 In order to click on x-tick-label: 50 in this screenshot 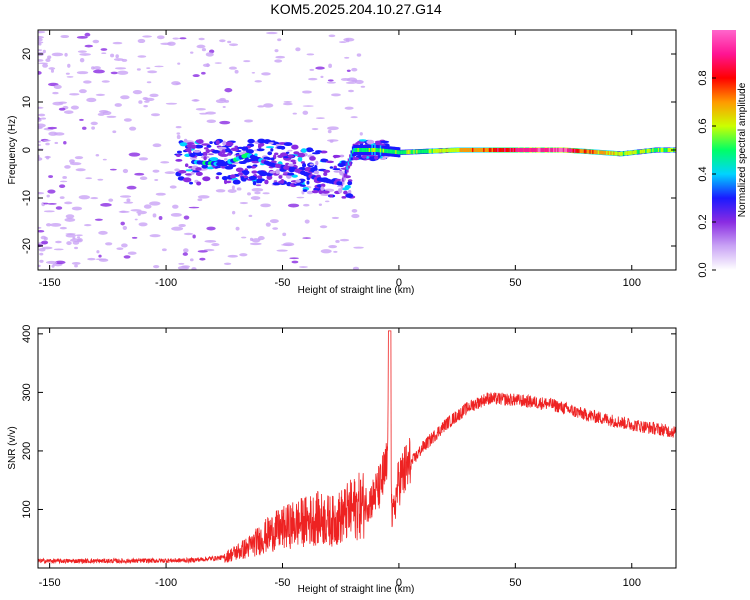, I will do `click(515, 283)`.